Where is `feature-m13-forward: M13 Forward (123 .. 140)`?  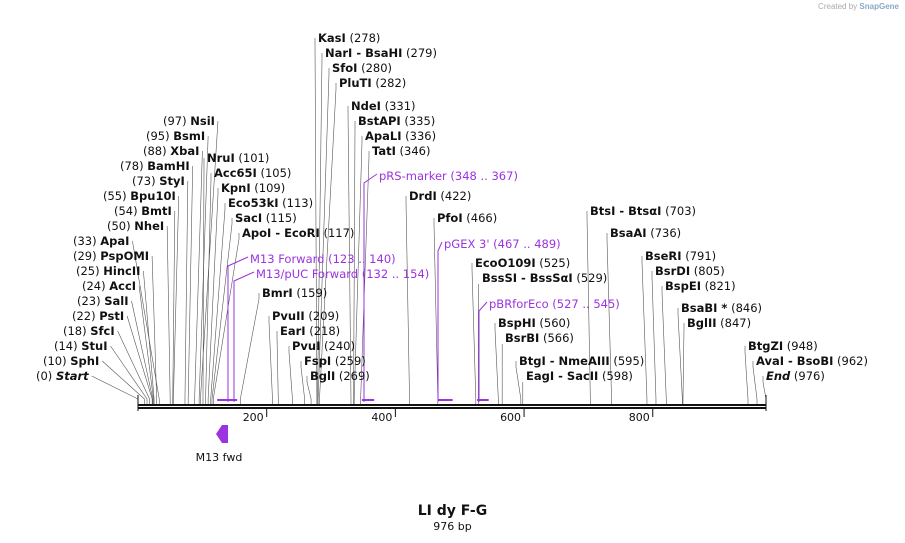 feature-m13-forward: M13 Forward (123 .. 140) is located at coordinates (306, 327).